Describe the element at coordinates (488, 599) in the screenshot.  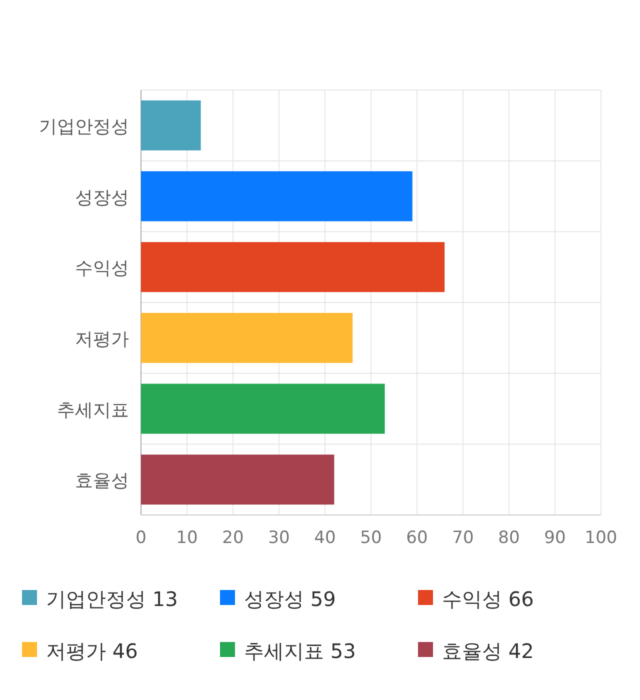
I see `legend-label: 수익성 66` at that location.